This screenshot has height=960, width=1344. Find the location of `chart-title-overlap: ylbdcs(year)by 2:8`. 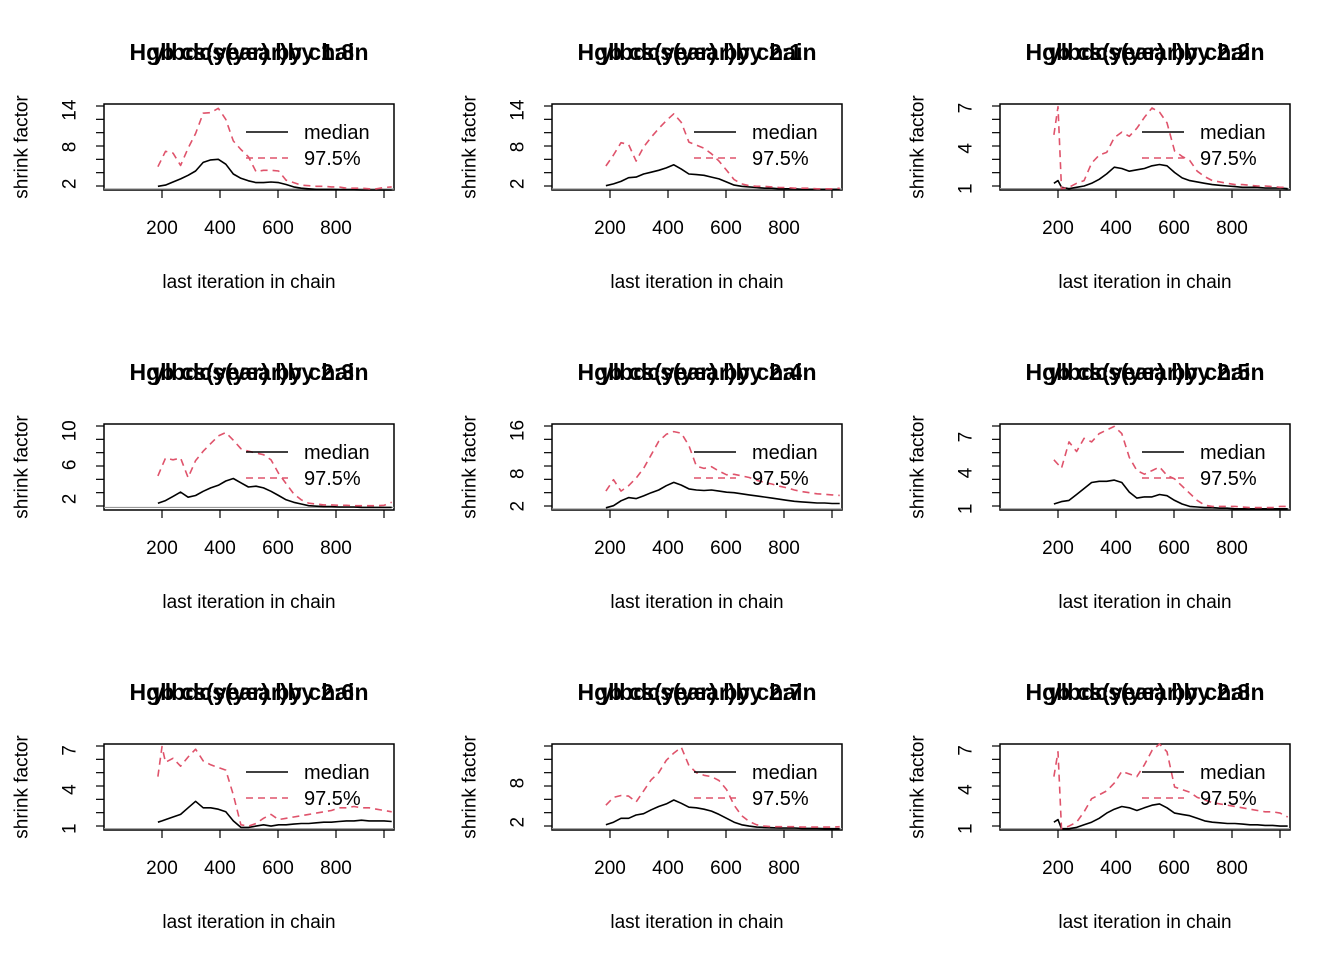

chart-title-overlap: ylbdcs(year)by 2:8 is located at coordinates (1149, 692).